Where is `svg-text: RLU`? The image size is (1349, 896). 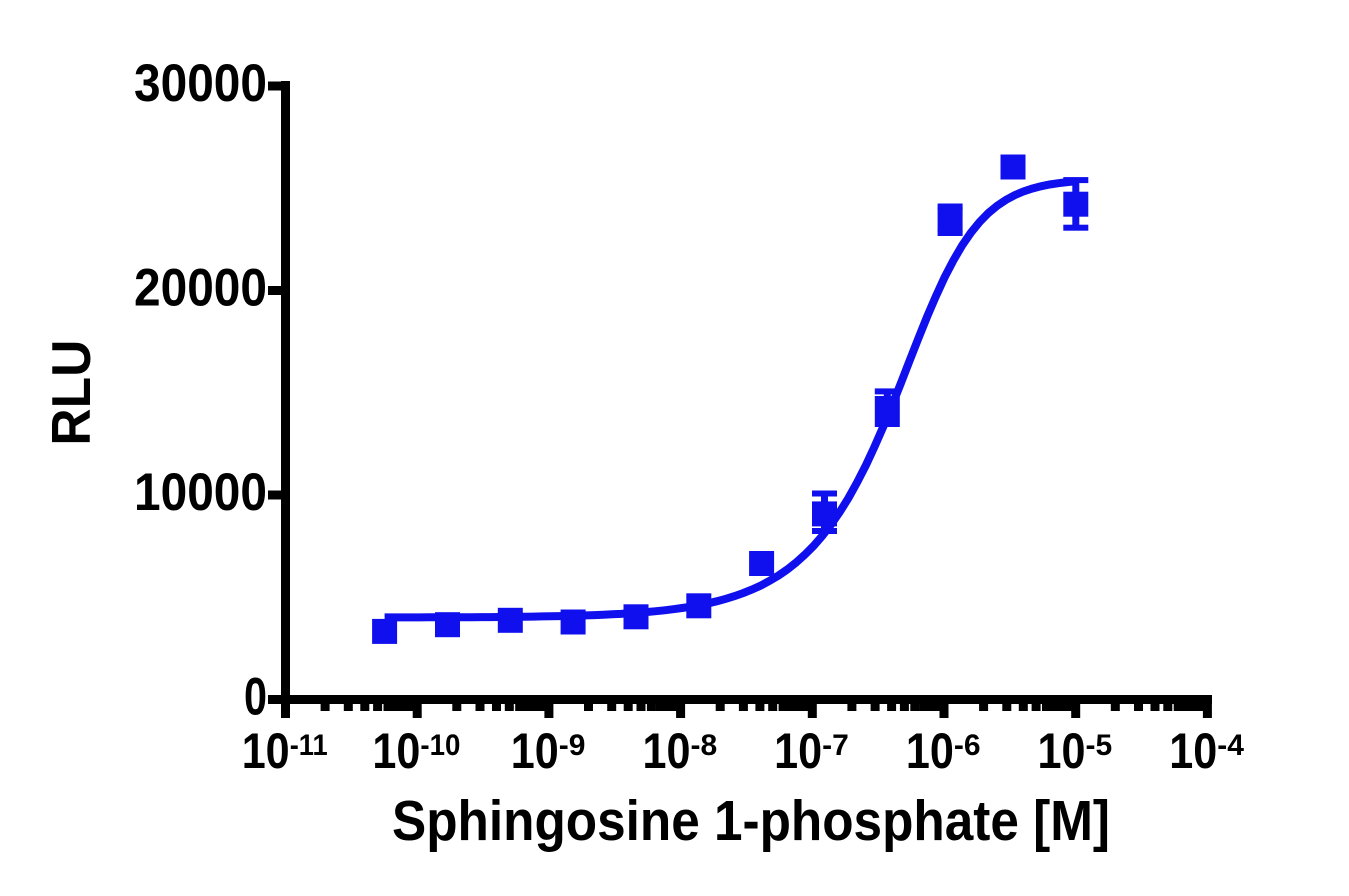 svg-text: RLU is located at coordinates (71, 393).